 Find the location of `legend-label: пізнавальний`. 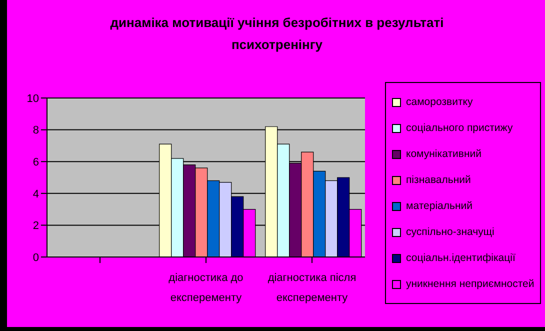

legend-label: пізнавальний is located at coordinates (438, 180).